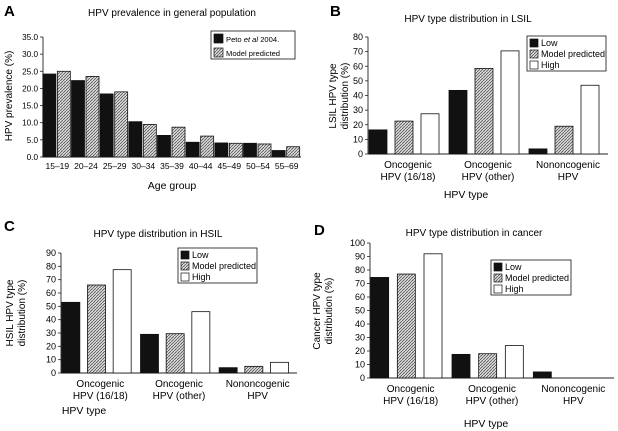  I want to click on y-tick-label: 35.0, so click(30, 37).